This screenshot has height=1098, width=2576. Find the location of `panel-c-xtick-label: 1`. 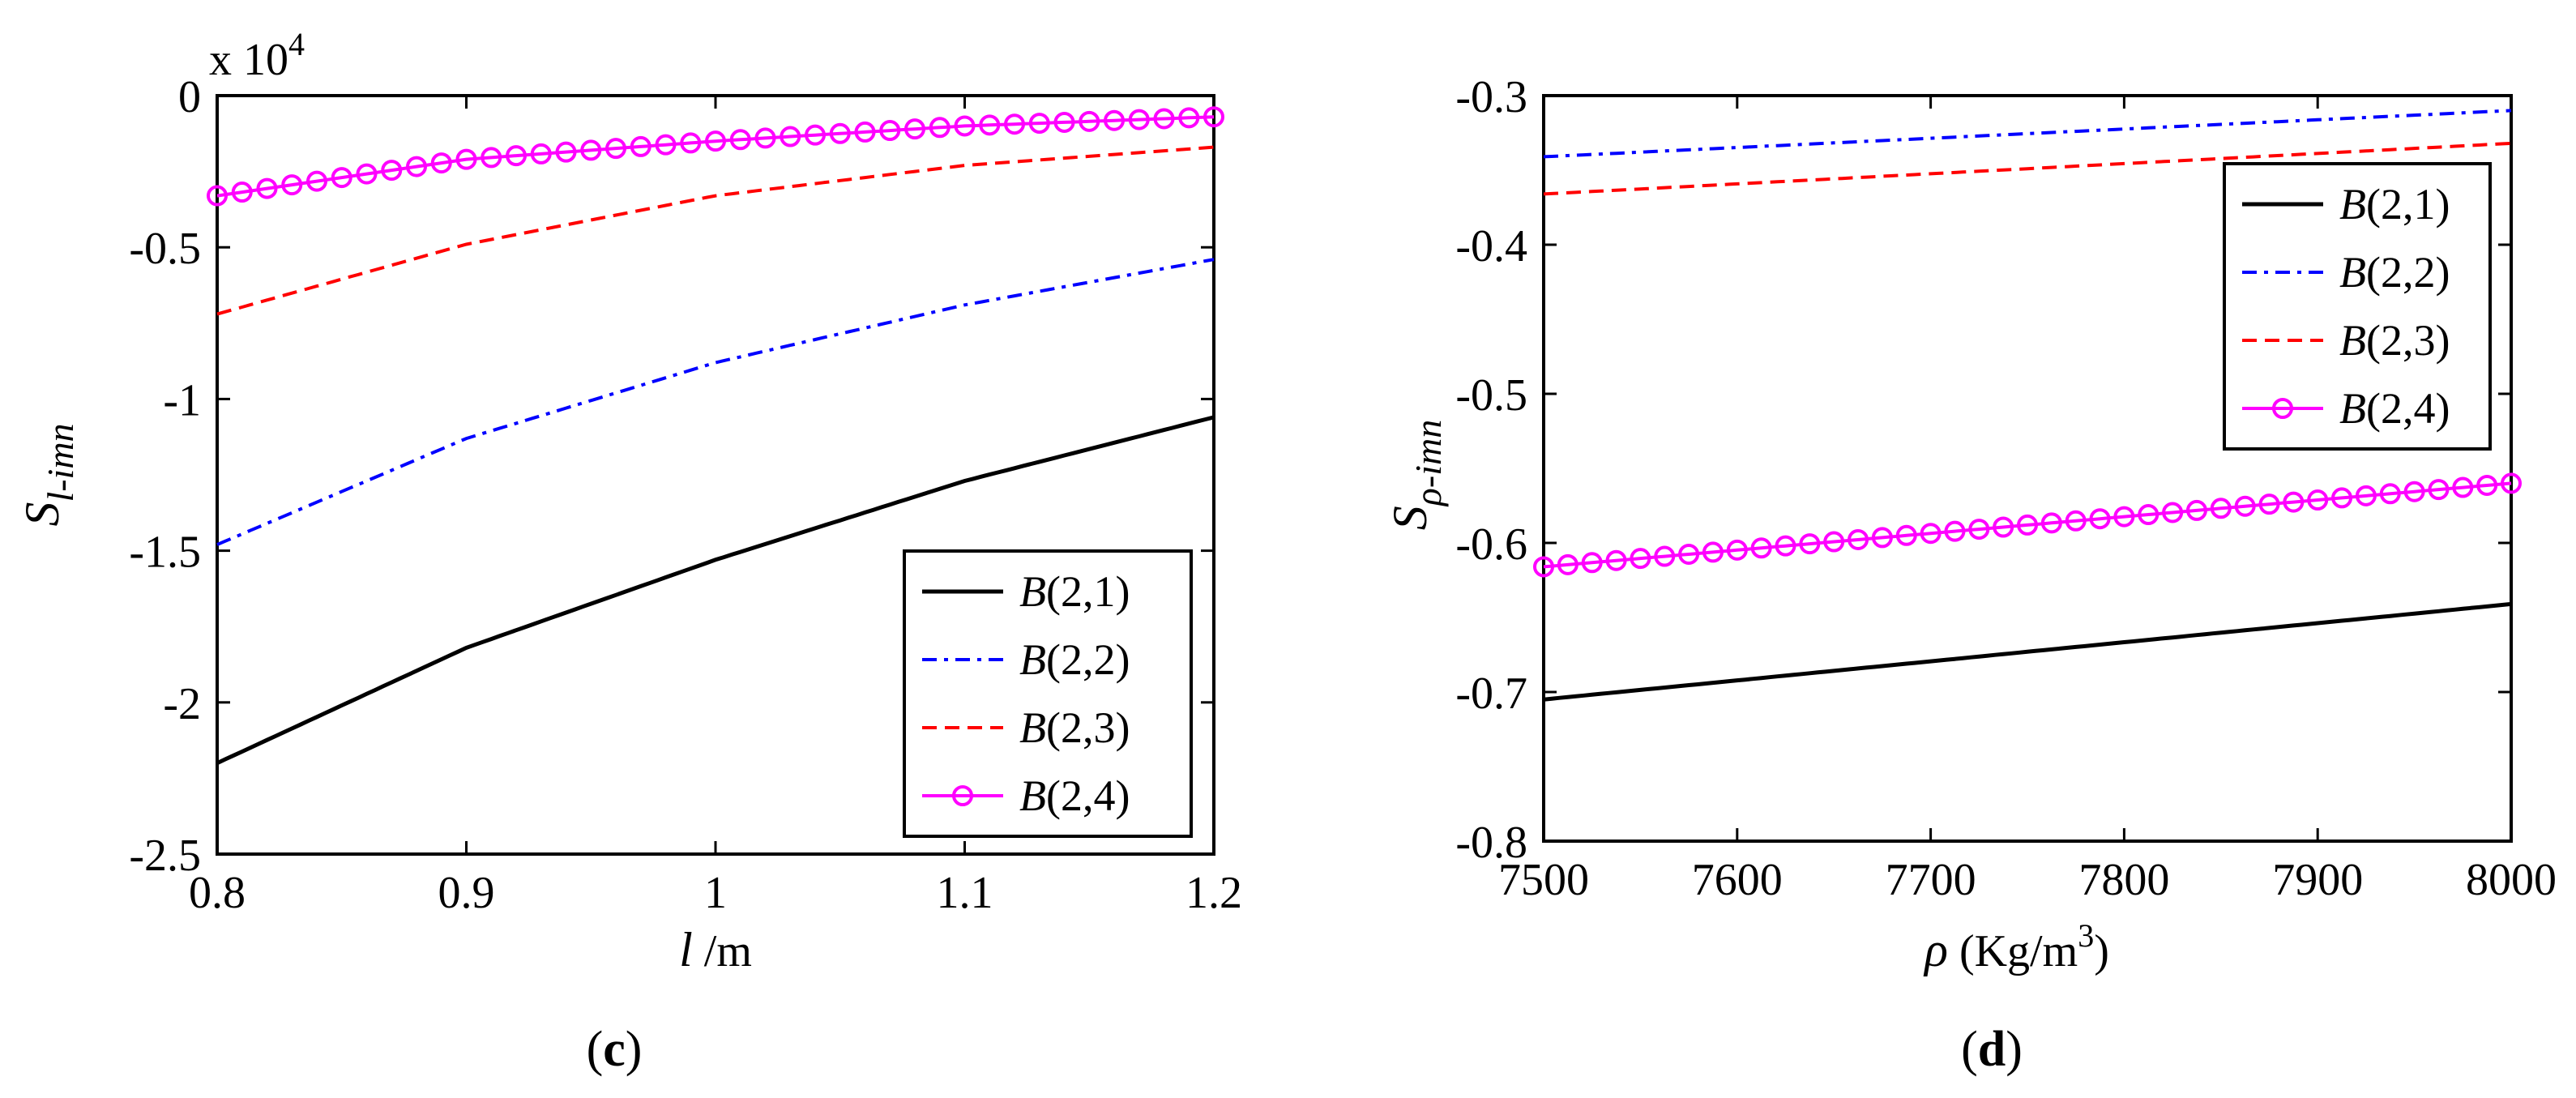

panel-c-xtick-label: 1 is located at coordinates (715, 893).